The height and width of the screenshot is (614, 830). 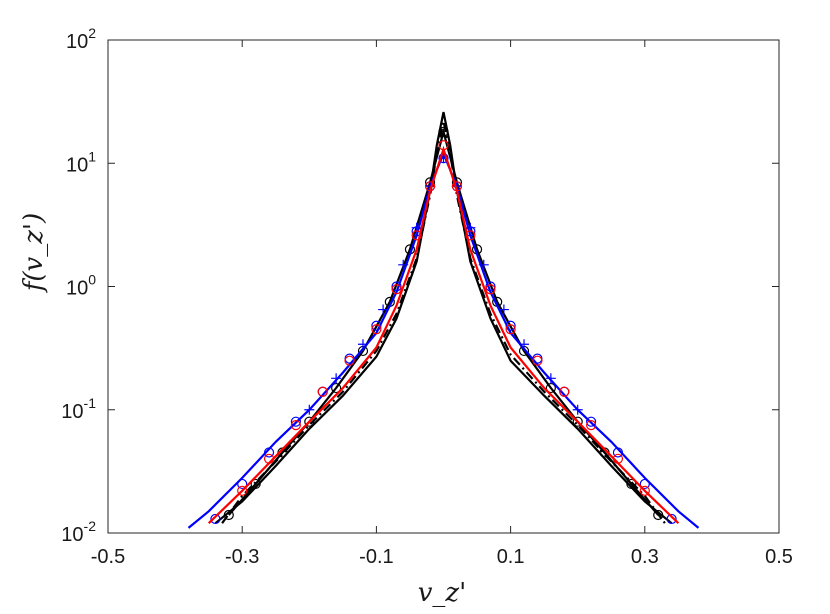 What do you see at coordinates (645, 557) in the screenshot?
I see `x-tick-label: 0.3` at bounding box center [645, 557].